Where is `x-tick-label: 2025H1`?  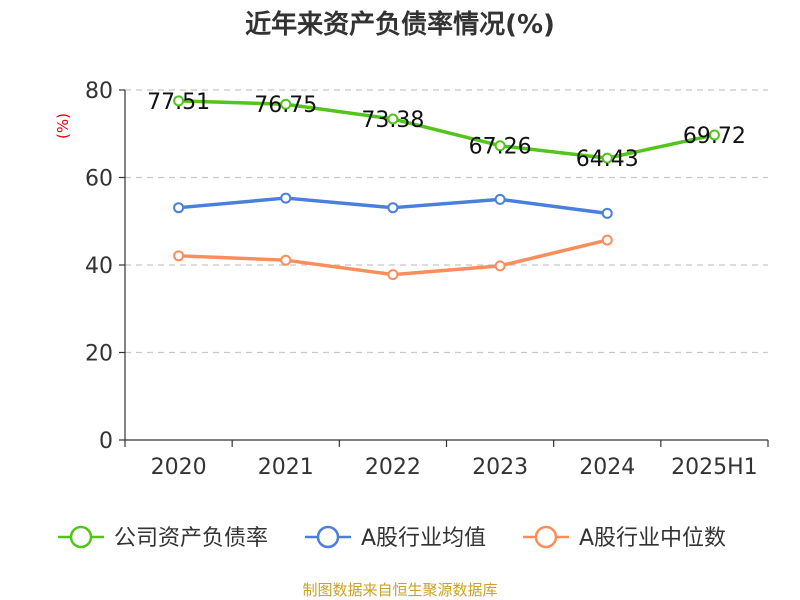
x-tick-label: 2025H1 is located at coordinates (714, 467).